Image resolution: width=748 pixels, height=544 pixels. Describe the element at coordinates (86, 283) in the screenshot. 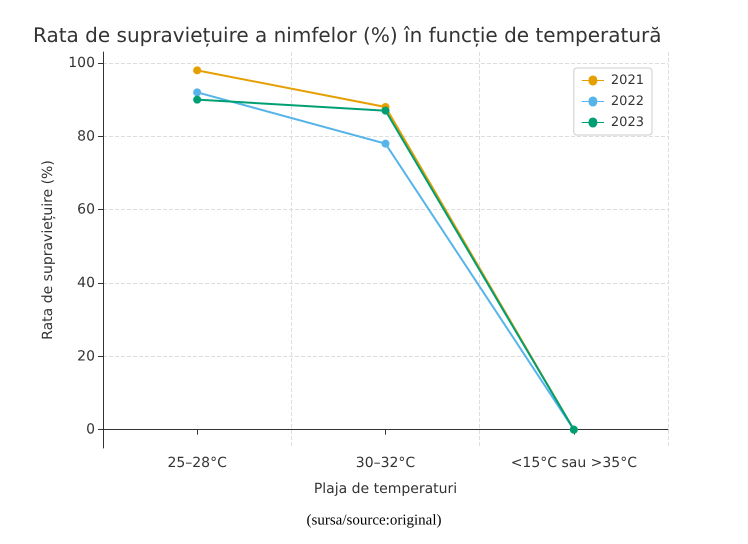

I see `y-tick-label: 40` at that location.